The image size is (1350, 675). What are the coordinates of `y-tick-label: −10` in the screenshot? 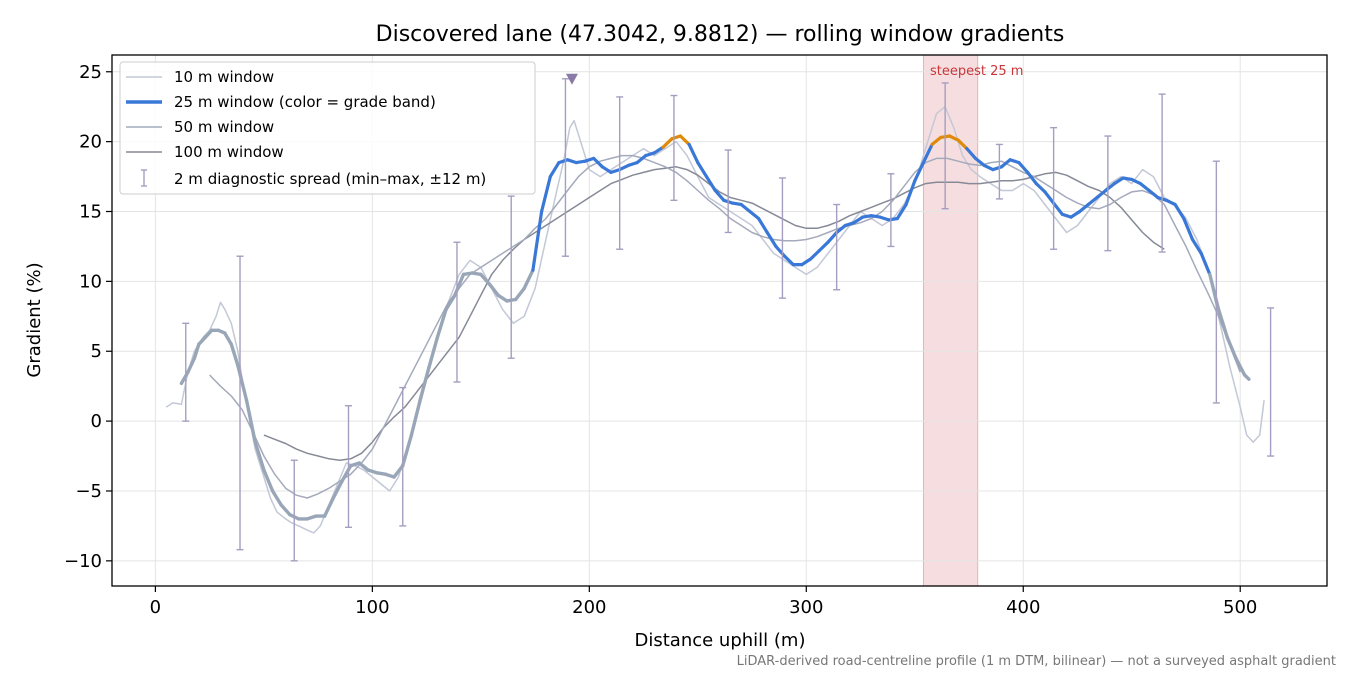 It's located at (83, 561).